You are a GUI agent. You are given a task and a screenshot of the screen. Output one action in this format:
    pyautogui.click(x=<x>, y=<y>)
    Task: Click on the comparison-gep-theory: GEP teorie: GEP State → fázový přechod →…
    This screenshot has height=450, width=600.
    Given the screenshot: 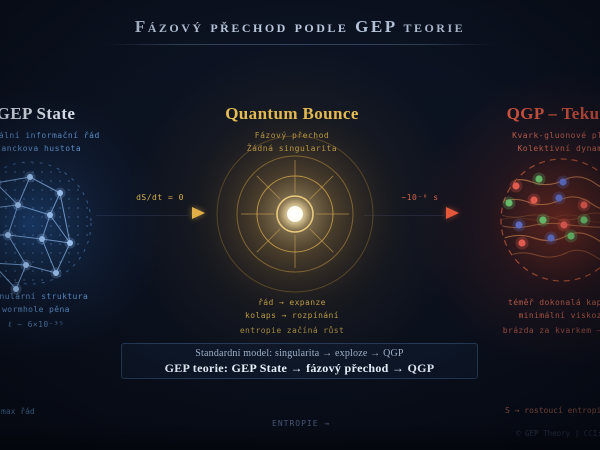 What is the action you would take?
    pyautogui.click(x=299, y=368)
    